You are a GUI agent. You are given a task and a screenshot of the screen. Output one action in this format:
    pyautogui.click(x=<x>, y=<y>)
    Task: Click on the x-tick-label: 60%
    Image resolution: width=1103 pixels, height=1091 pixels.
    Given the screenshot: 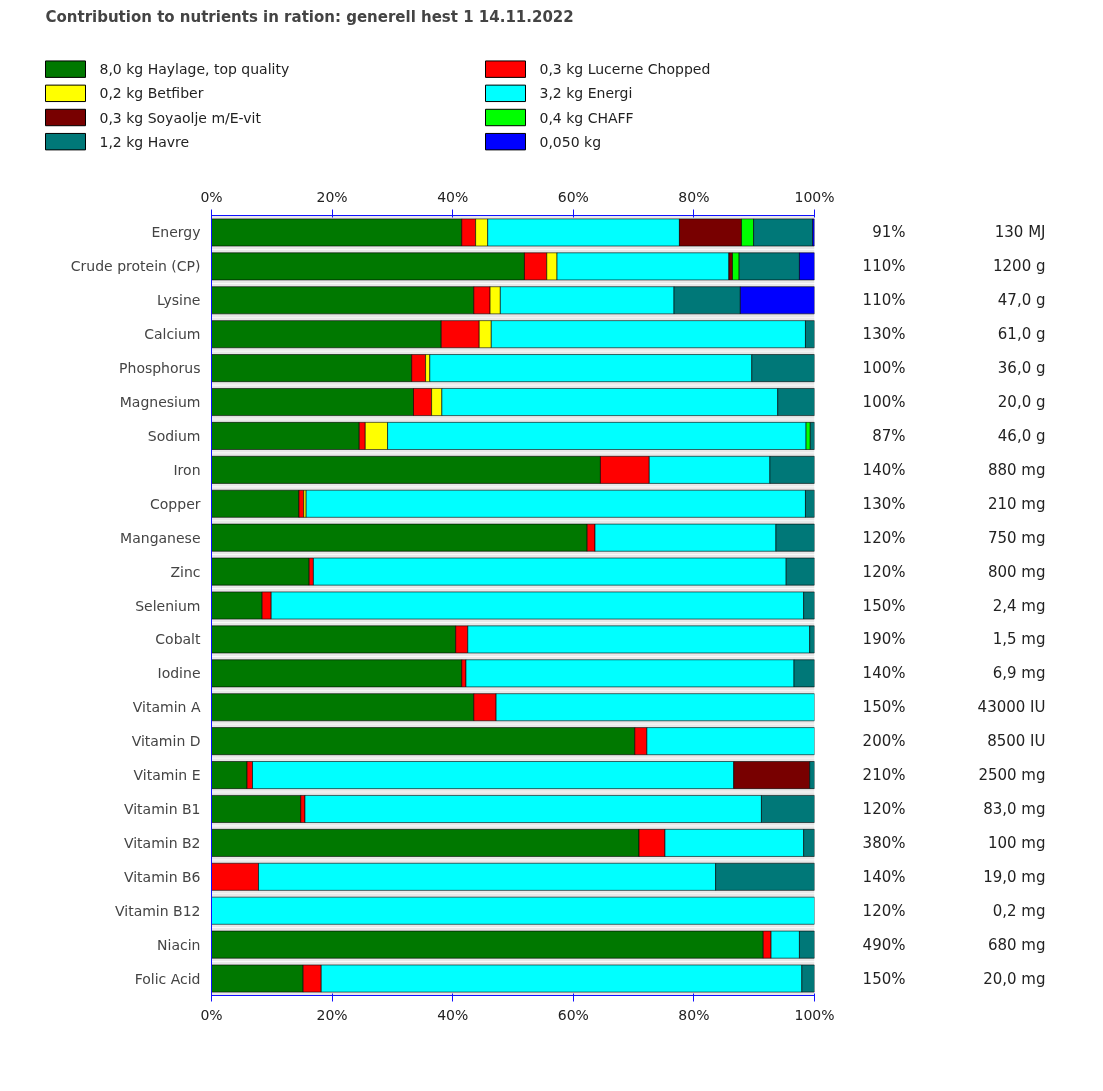 What is the action you would take?
    pyautogui.click(x=573, y=196)
    